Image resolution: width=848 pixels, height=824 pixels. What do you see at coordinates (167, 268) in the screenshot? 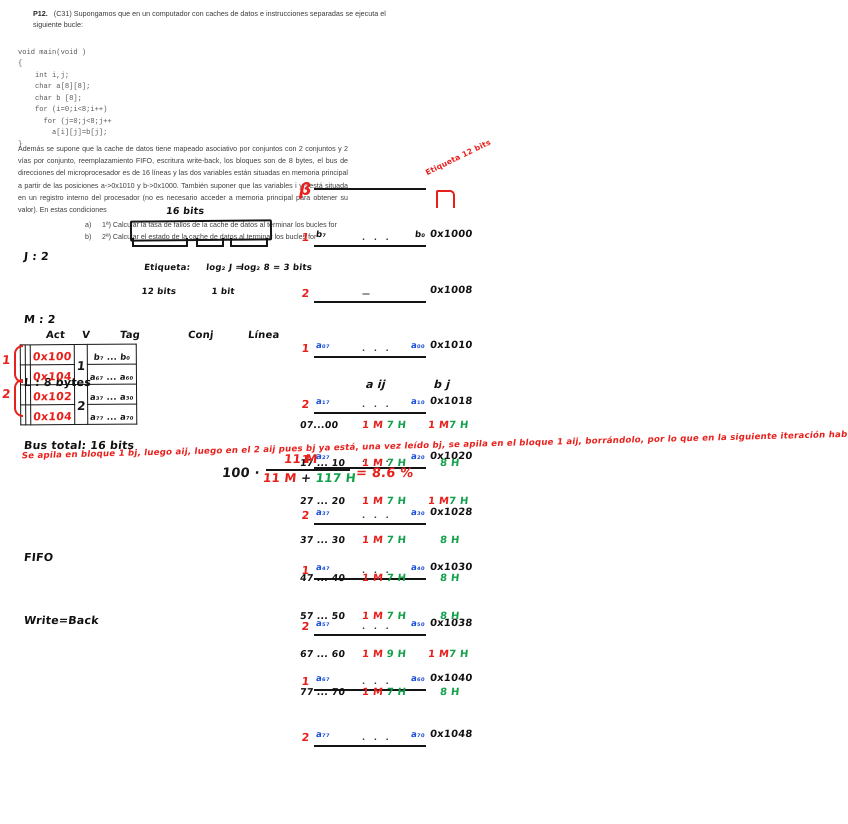
I see `tag-field-name: Etiqueta:` at bounding box center [167, 268].